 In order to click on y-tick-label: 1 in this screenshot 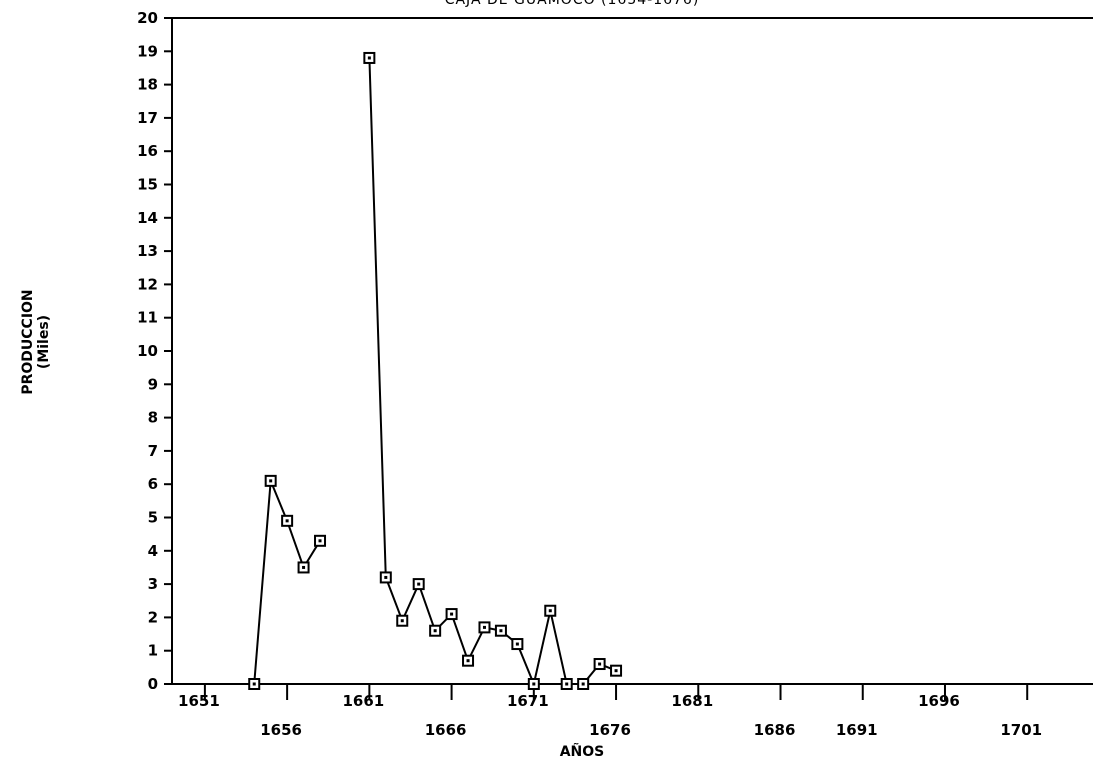, I will do `click(153, 651)`.